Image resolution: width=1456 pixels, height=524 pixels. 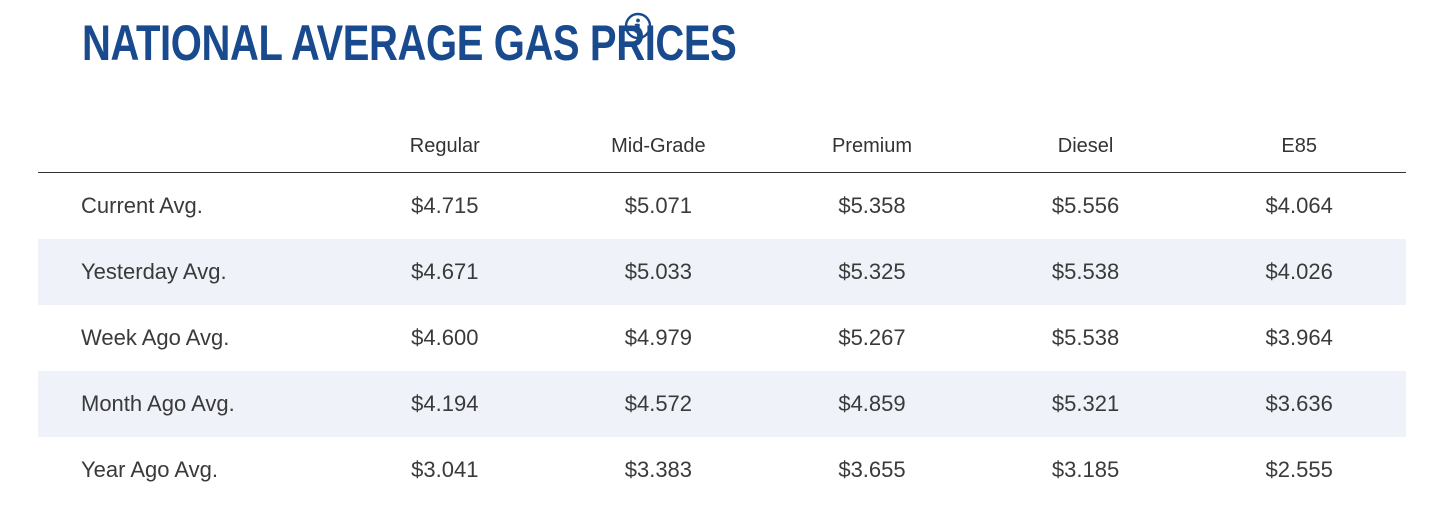 I want to click on price-cell: $4.064, so click(x=1299, y=205).